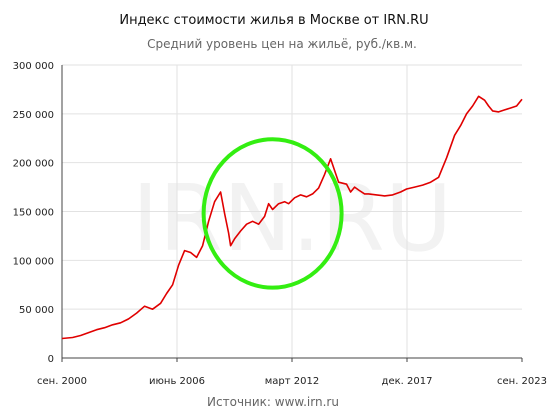 This screenshot has height=418, width=554. What do you see at coordinates (51, 359) in the screenshot?
I see `y-tick-label: 0` at bounding box center [51, 359].